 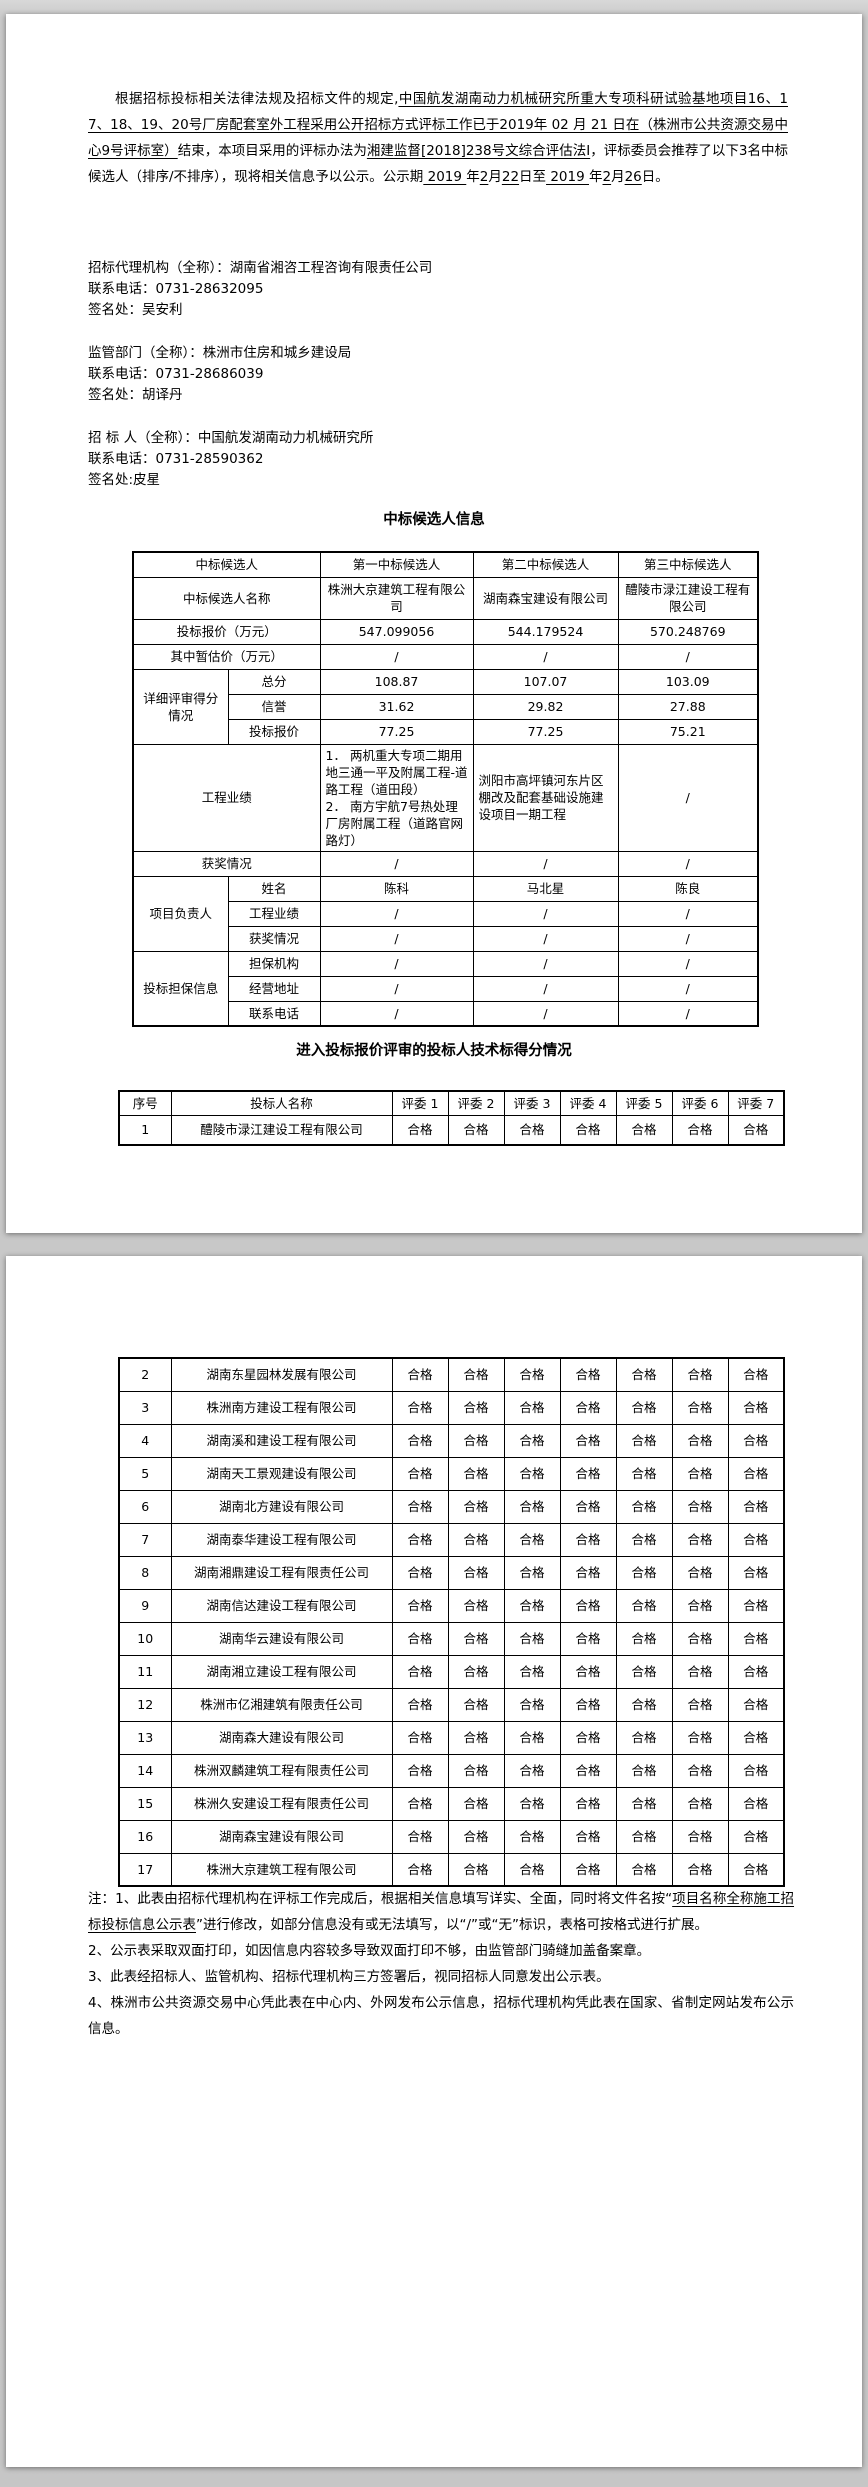 I want to click on bidder-row: 2 湖南东星园林发展有限公司 合格 合格 合格 合格 合格 合格 合格, so click(x=451, y=1374).